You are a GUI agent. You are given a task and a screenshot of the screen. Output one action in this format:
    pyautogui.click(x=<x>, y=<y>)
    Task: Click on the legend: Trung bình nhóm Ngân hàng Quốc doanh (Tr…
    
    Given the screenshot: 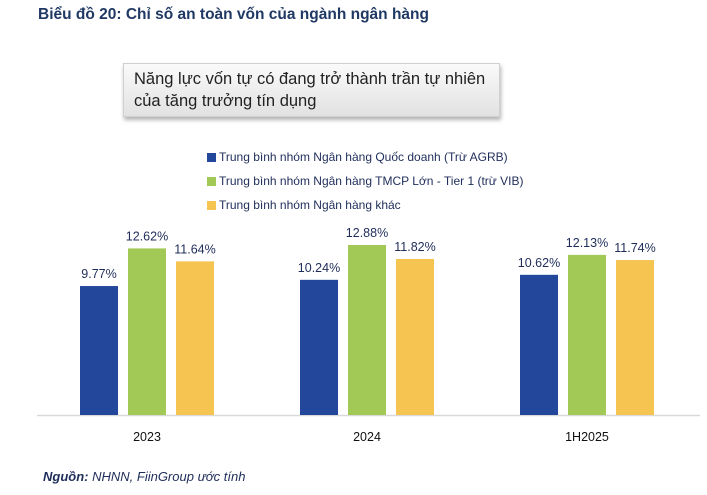 What is the action you would take?
    pyautogui.click(x=365, y=181)
    